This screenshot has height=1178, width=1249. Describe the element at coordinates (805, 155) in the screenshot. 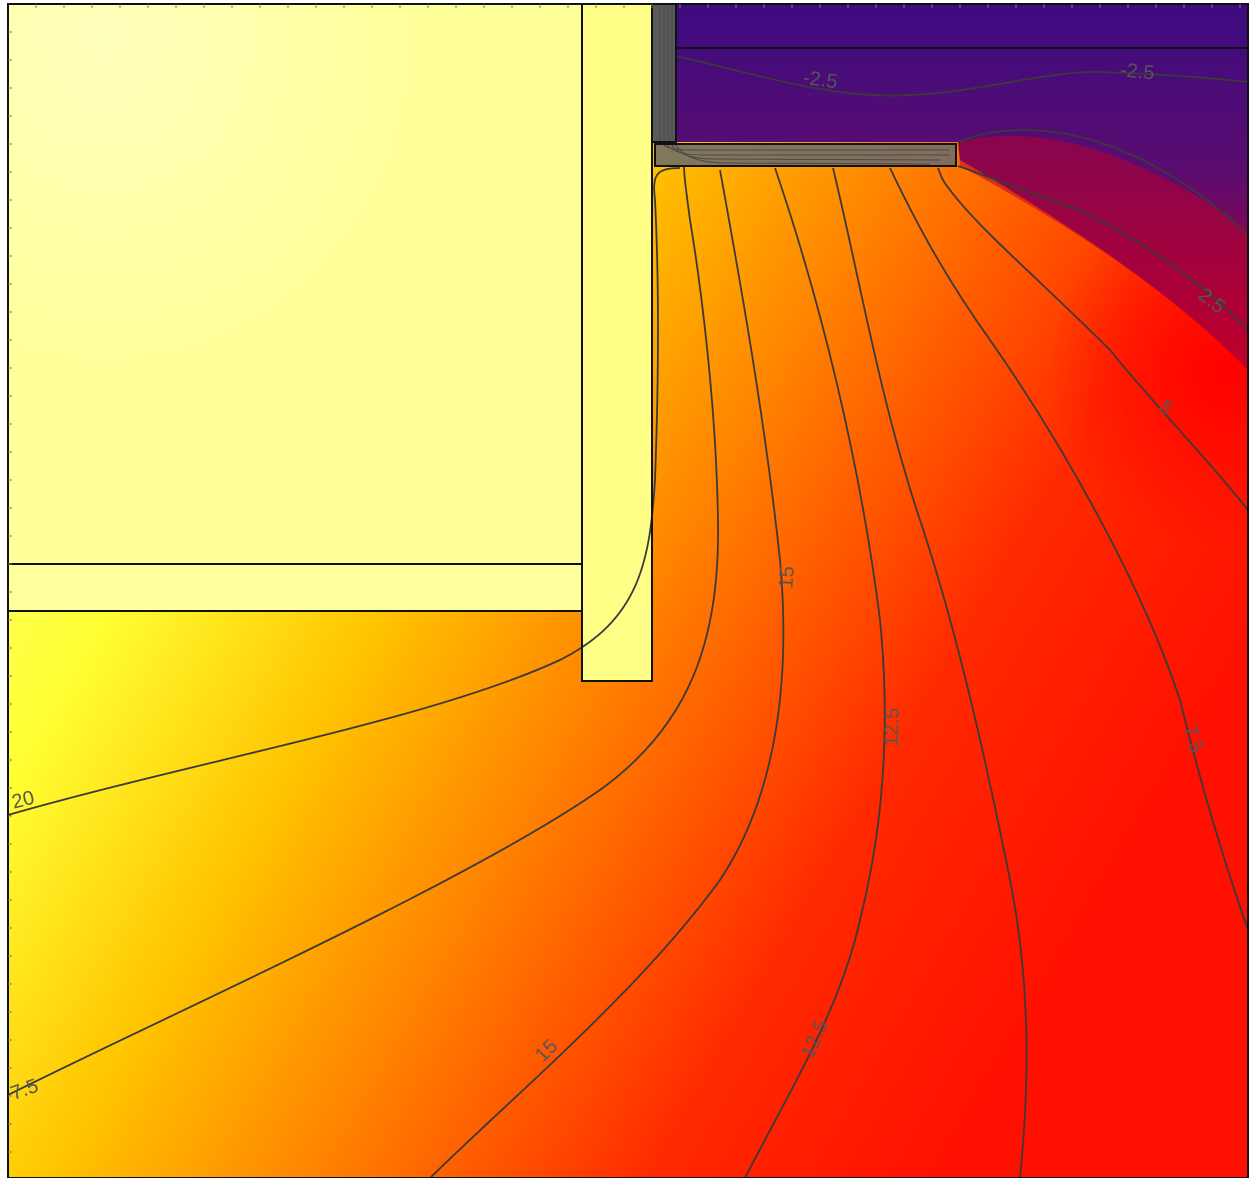

I see `horizontal-insulation-outline` at that location.